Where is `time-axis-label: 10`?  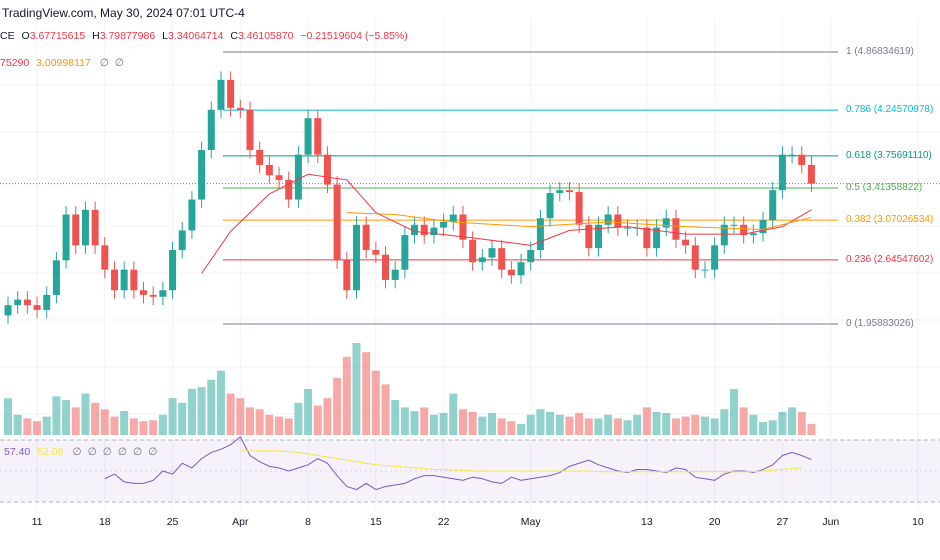
time-axis-label: 10 is located at coordinates (918, 522).